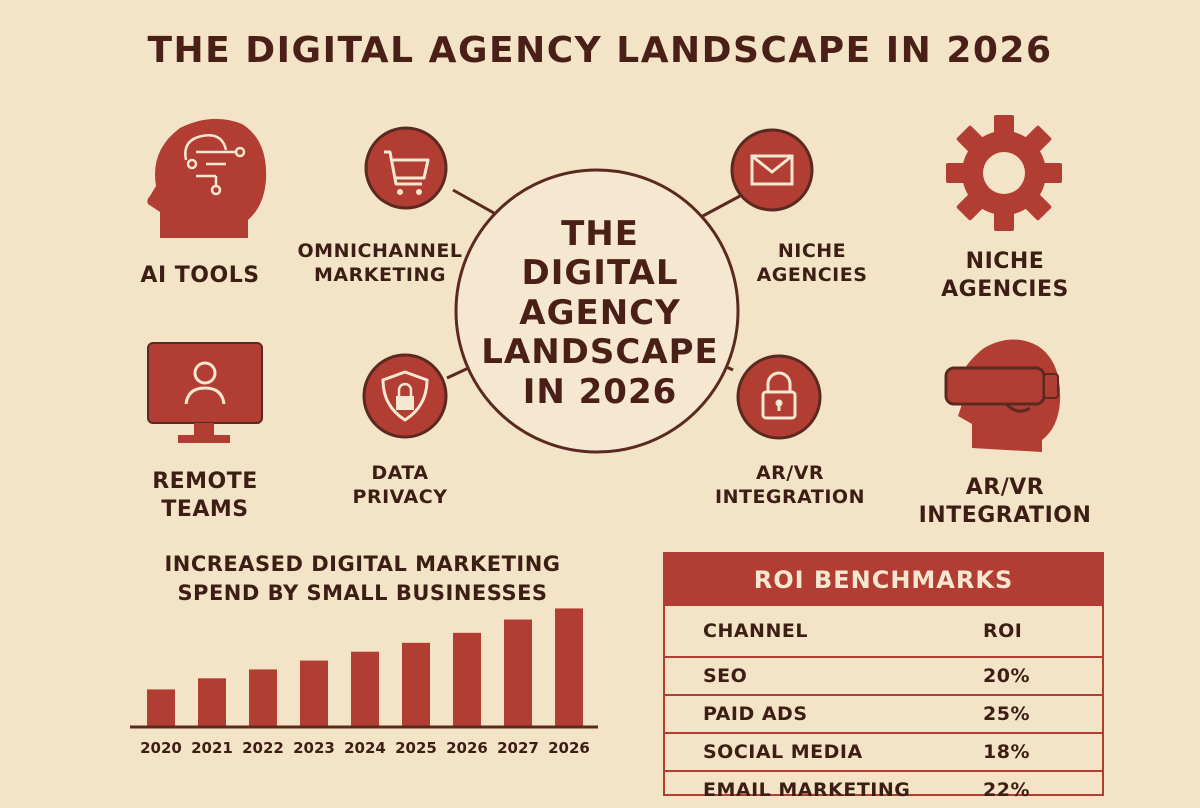 The width and height of the screenshot is (1200, 808). I want to click on x-tick-label: 2025, so click(416, 748).